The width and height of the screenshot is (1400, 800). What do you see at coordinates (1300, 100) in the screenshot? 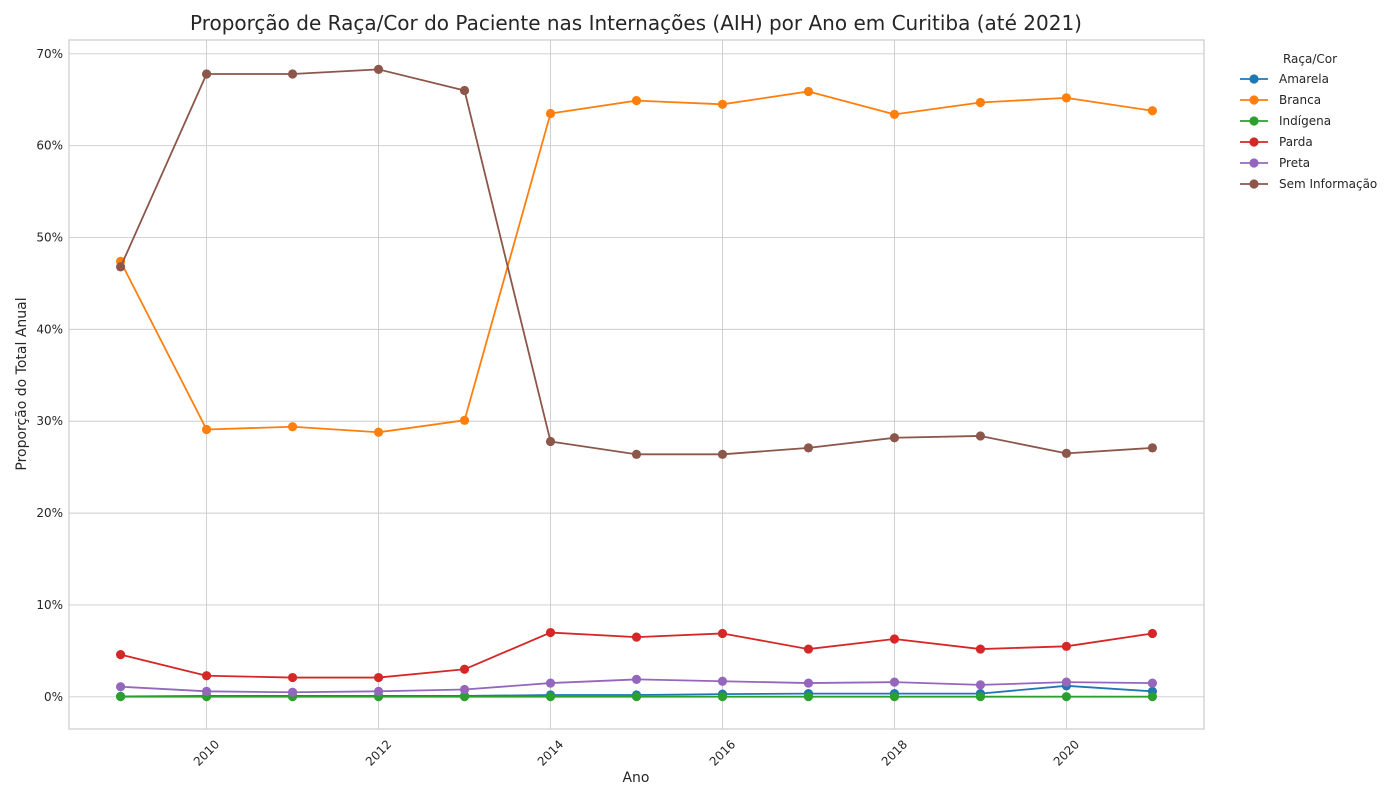
I see `legend-label: Branca` at bounding box center [1300, 100].